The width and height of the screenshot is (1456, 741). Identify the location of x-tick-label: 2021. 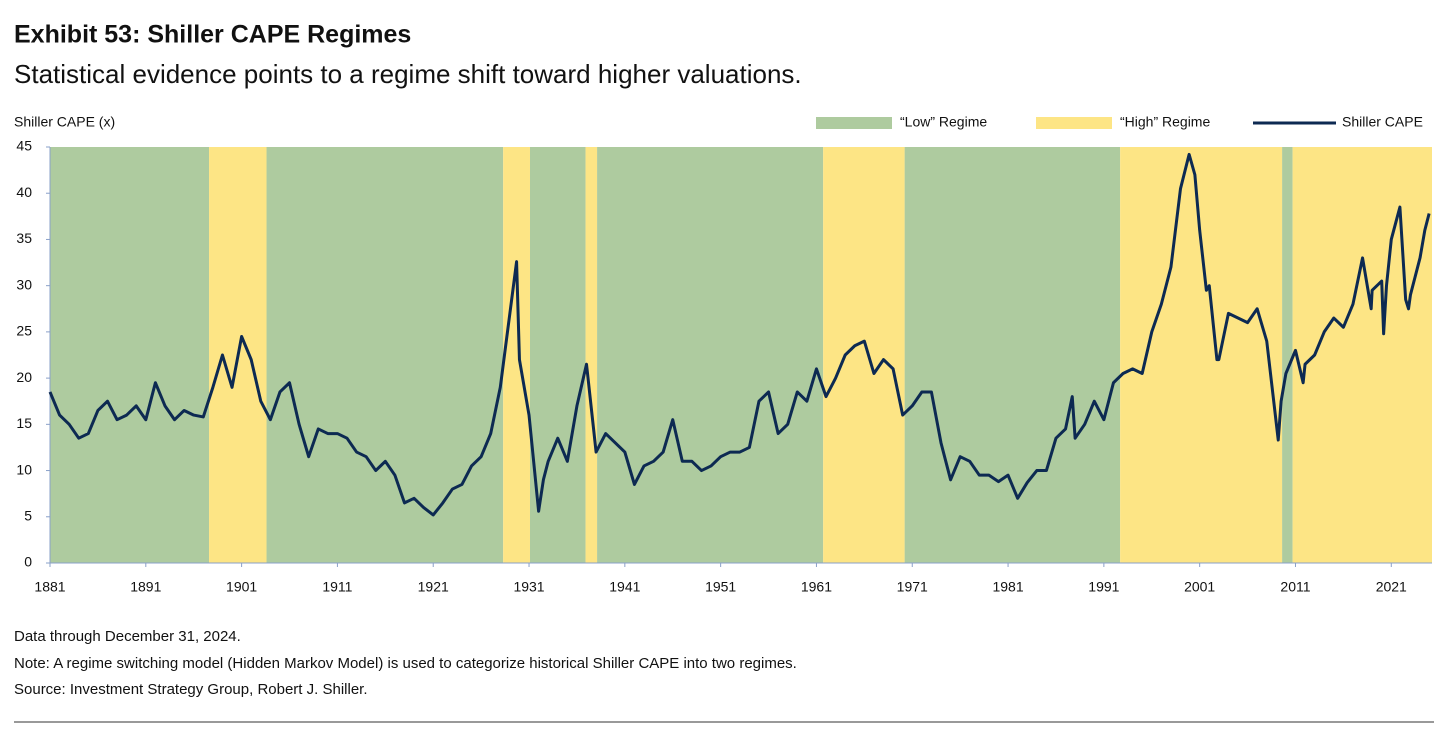
(1391, 587).